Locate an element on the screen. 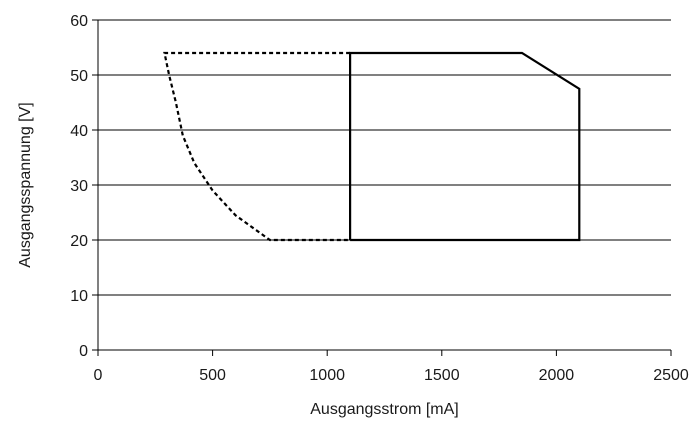 The image size is (697, 426). x-tick-label: 2500 is located at coordinates (671, 375).